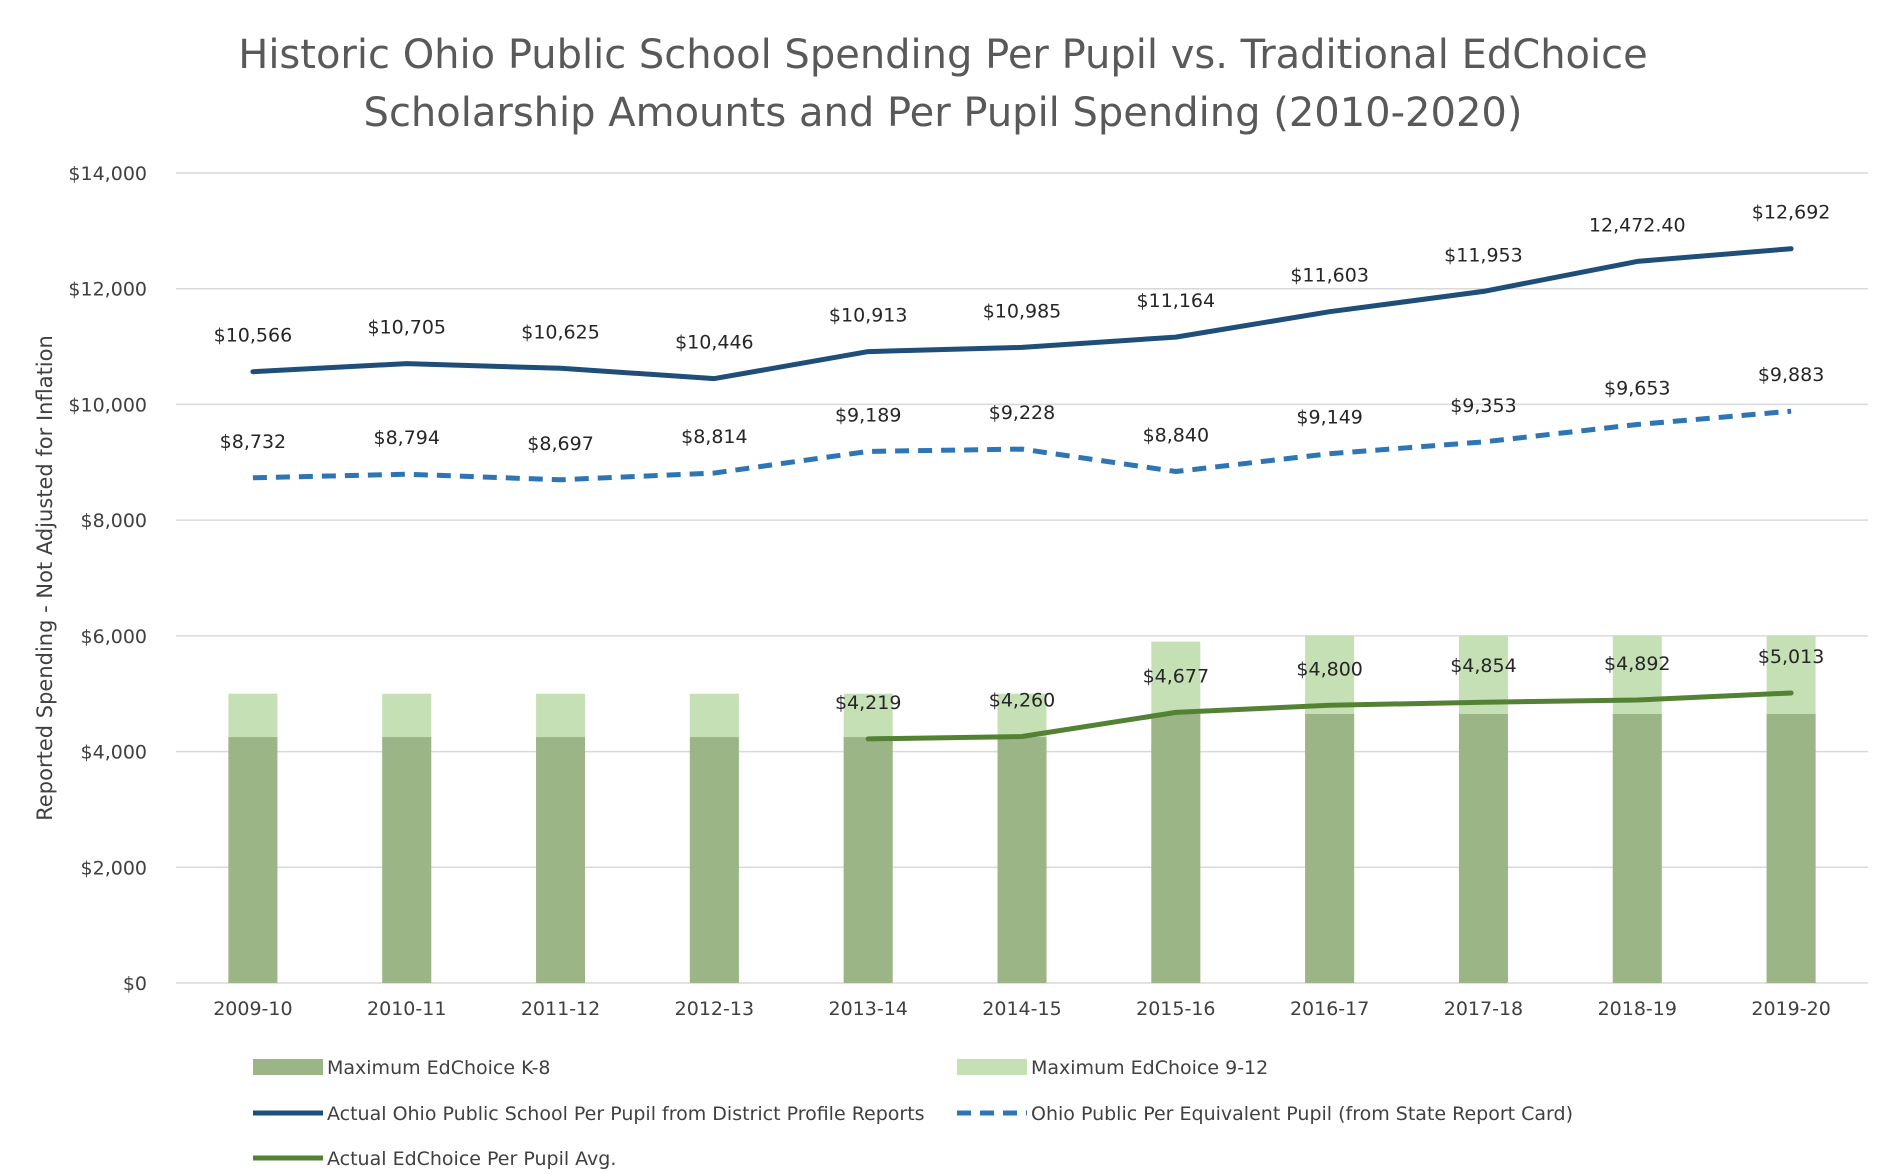 This screenshot has height=1174, width=1886. What do you see at coordinates (1175, 1009) in the screenshot?
I see `x-tick-label: 2015-16` at bounding box center [1175, 1009].